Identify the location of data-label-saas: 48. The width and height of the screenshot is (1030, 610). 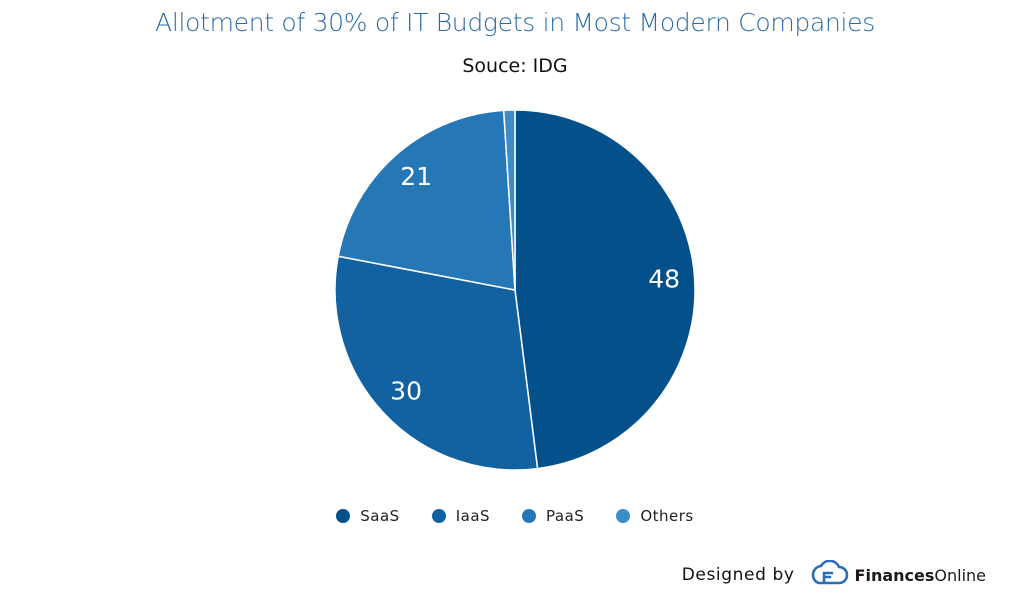
(664, 279).